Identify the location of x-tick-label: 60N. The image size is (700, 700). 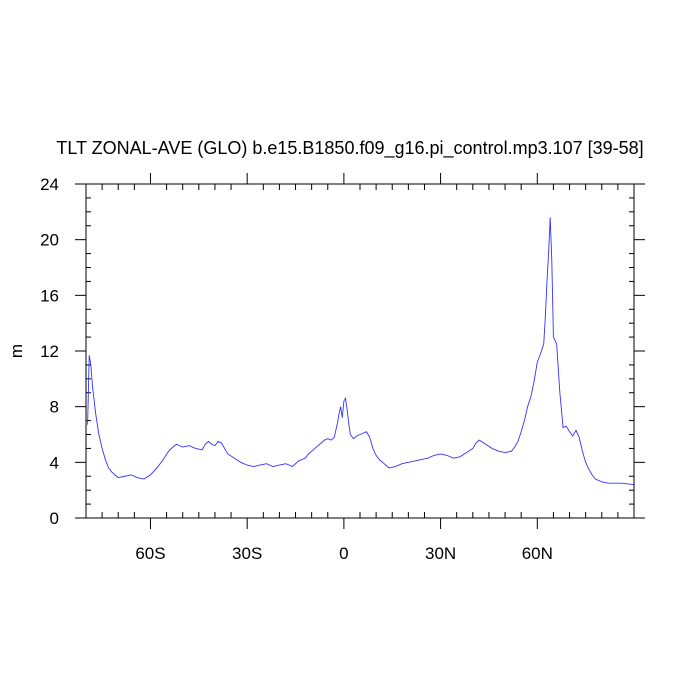
(537, 553).